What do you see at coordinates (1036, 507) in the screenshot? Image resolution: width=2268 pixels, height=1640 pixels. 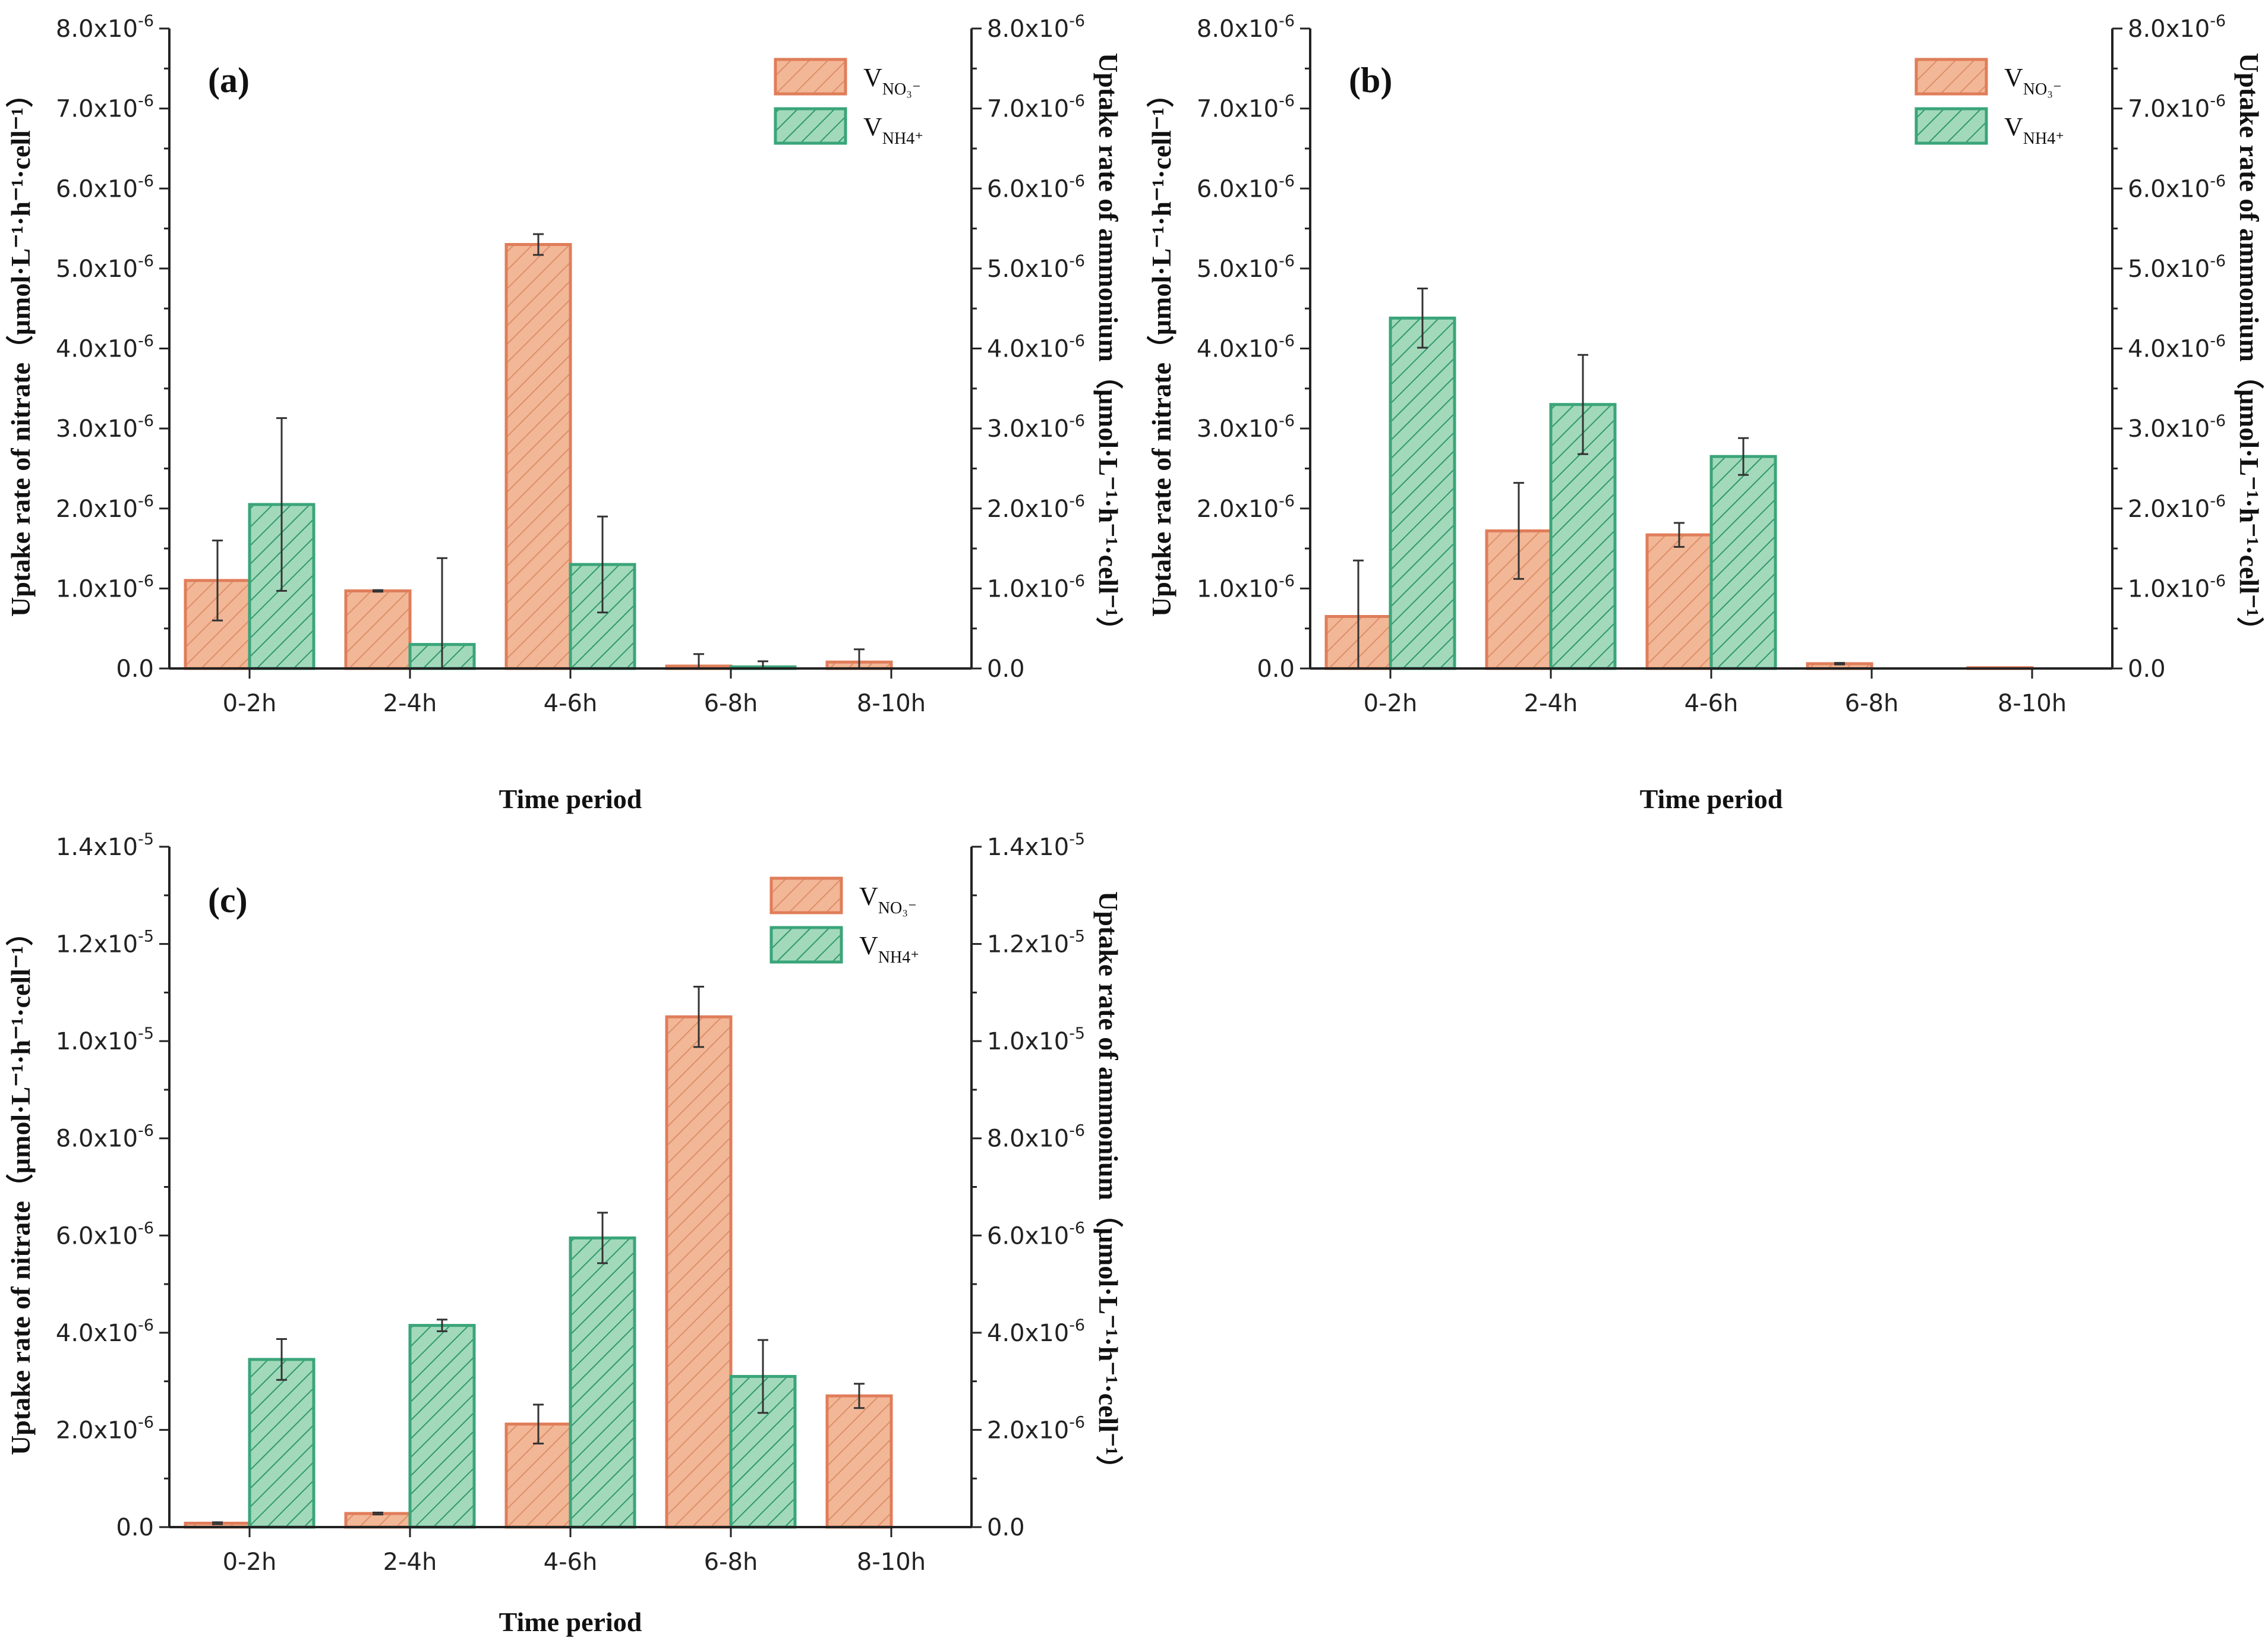 I see `y-tick-label-right: 2.0x10⁻⁶` at bounding box center [1036, 507].